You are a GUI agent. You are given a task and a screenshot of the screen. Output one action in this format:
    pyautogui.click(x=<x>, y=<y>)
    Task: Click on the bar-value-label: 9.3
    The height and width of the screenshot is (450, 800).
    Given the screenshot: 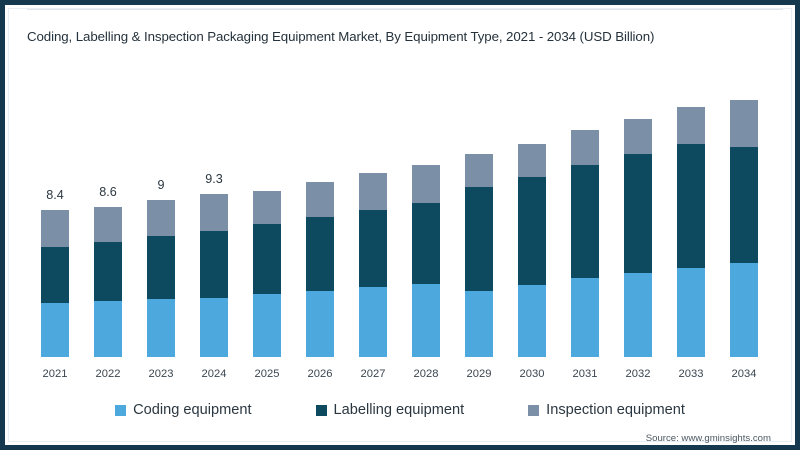 What is the action you would take?
    pyautogui.click(x=214, y=179)
    